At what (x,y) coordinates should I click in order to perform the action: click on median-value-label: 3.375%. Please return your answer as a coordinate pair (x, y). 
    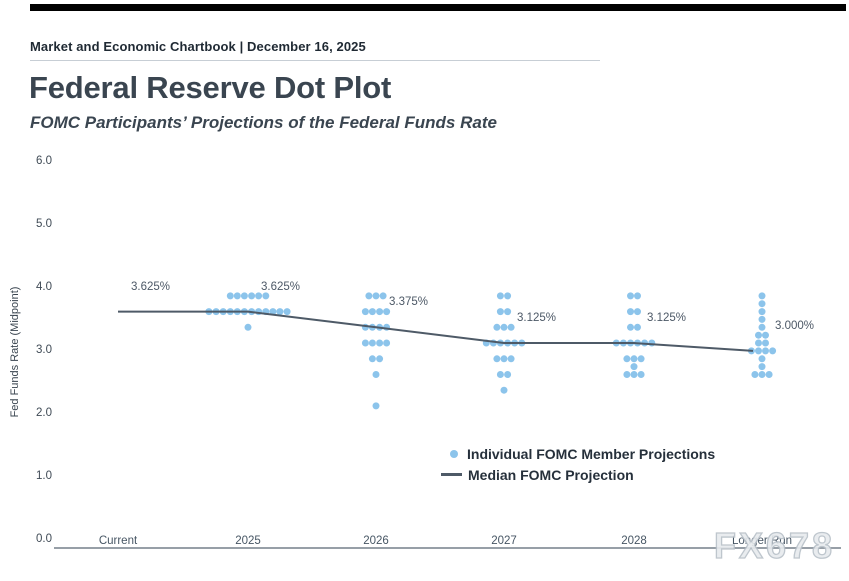
    Looking at the image, I should click on (409, 302).